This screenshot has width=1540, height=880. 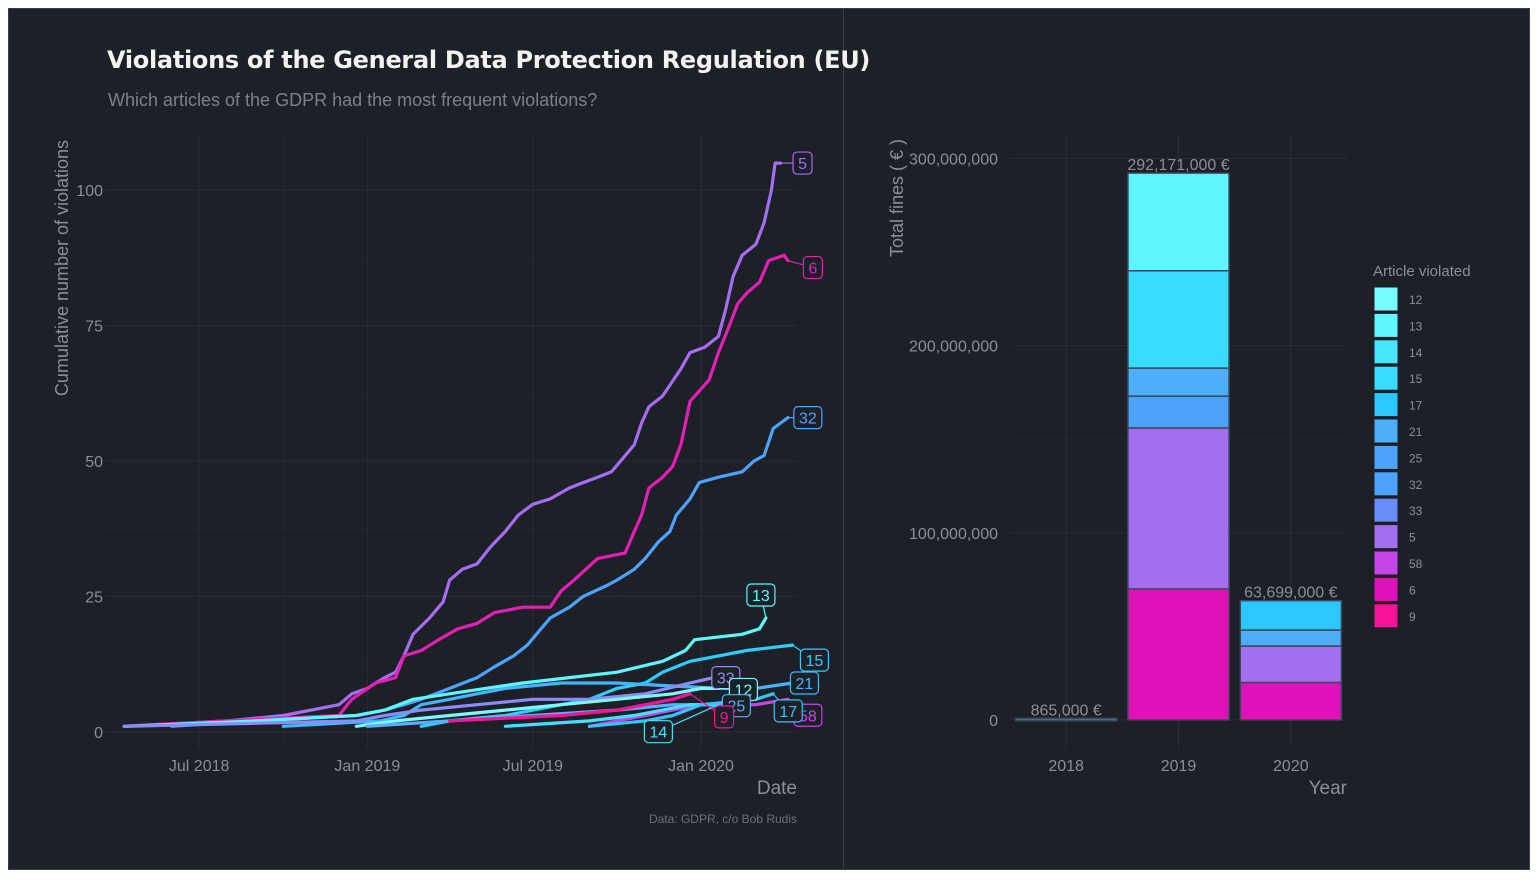 I want to click on series-end-label-32: 32, so click(x=808, y=419).